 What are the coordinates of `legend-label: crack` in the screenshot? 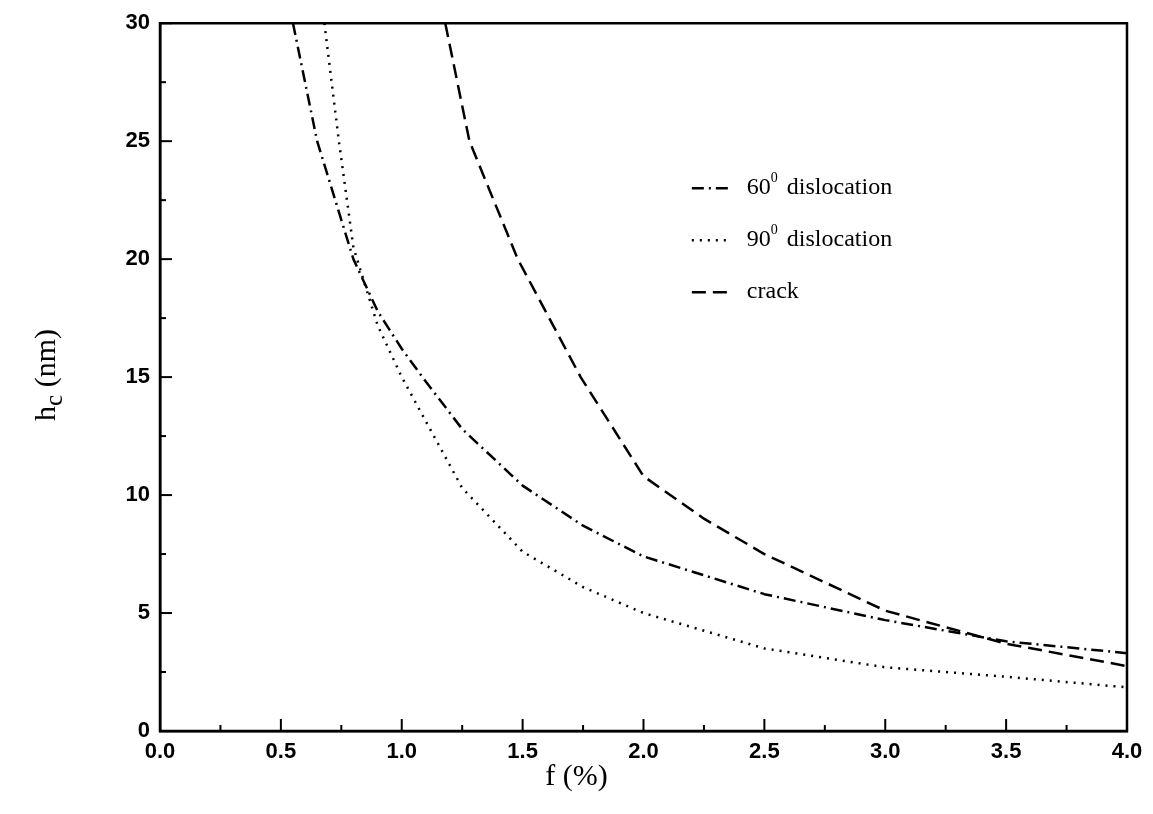 It's located at (772, 290).